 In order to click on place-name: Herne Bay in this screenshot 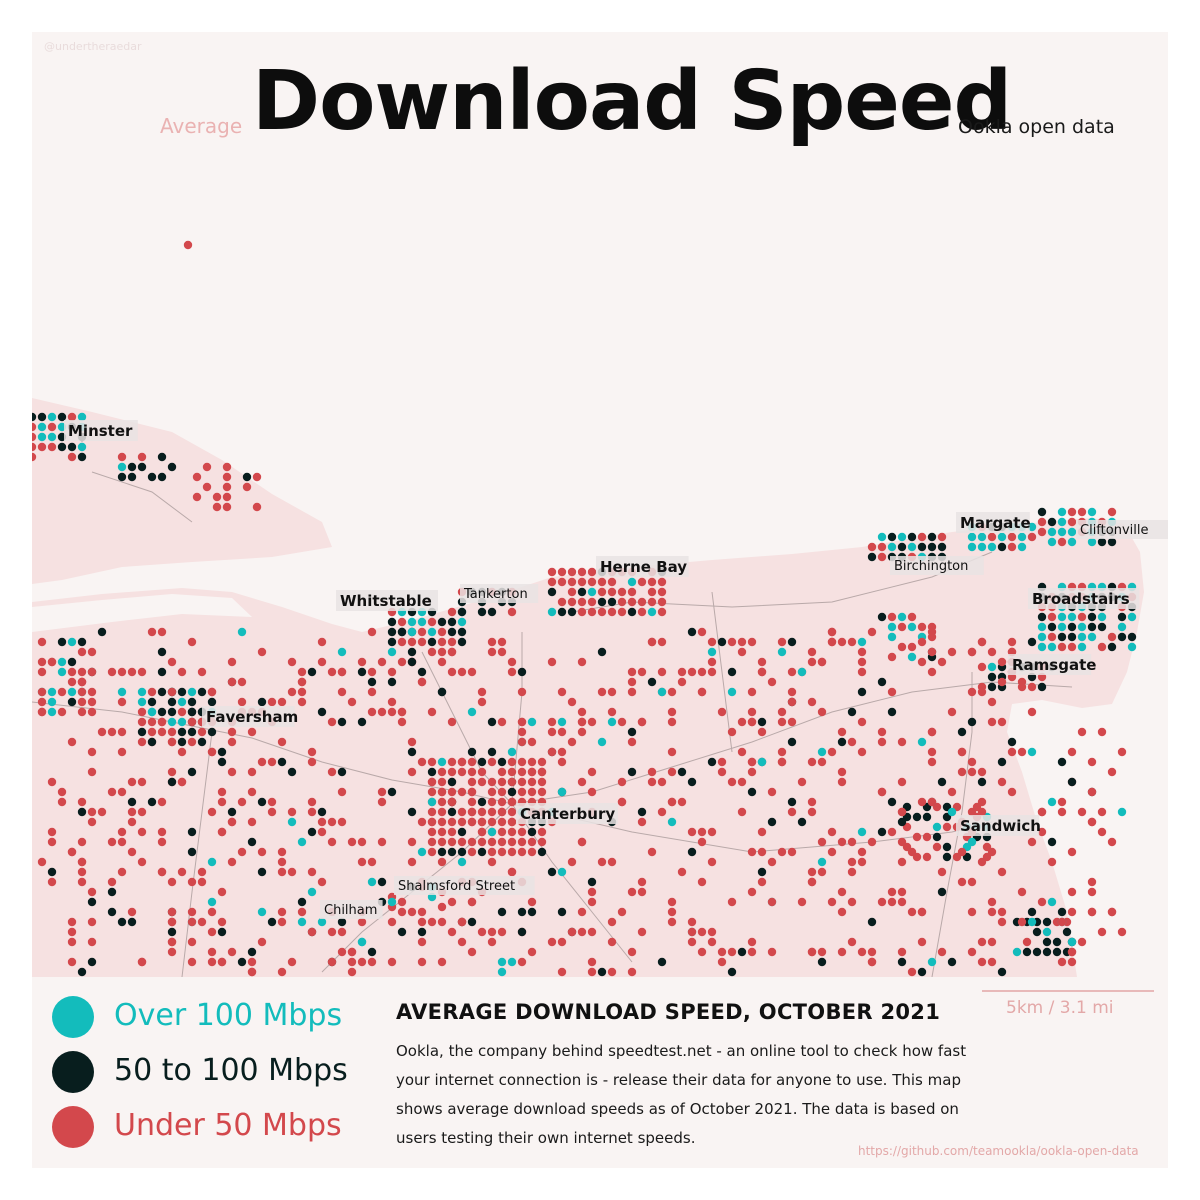, I will do `click(643, 567)`.